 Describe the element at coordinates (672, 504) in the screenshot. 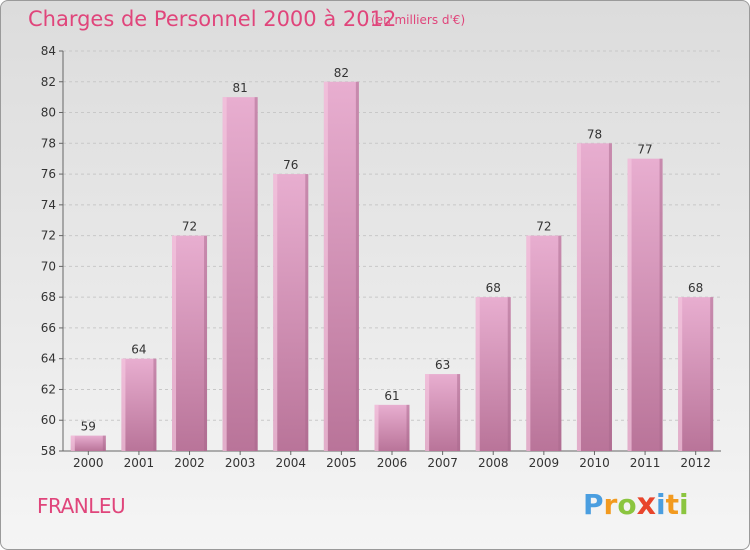

I see `logo-letter: t` at that location.